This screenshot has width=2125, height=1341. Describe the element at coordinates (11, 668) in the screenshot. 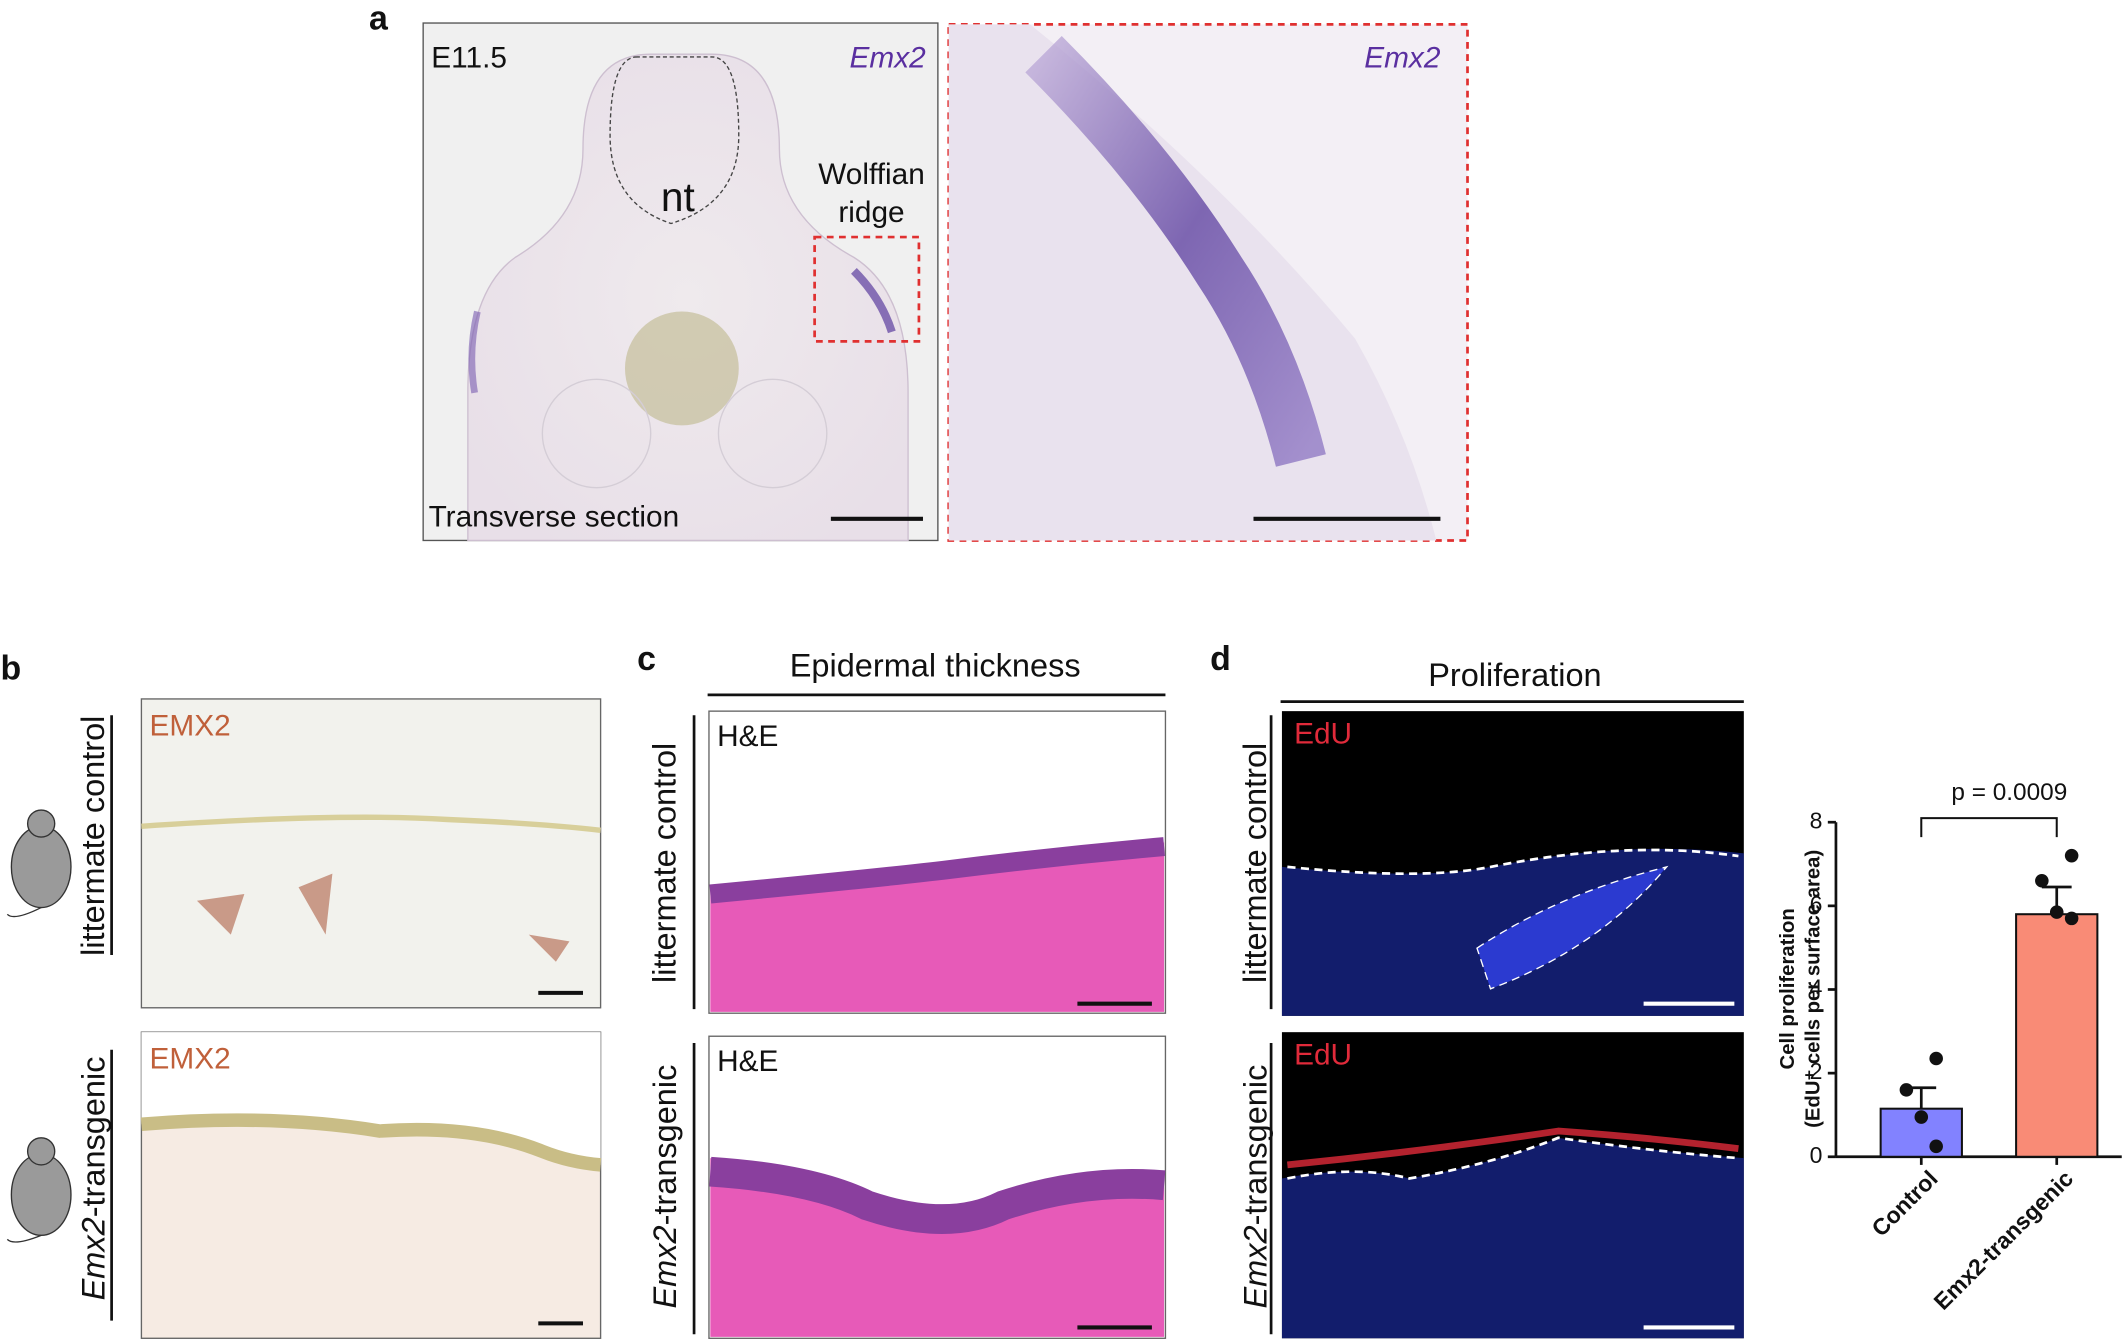

I see `panel-letter: b` at that location.